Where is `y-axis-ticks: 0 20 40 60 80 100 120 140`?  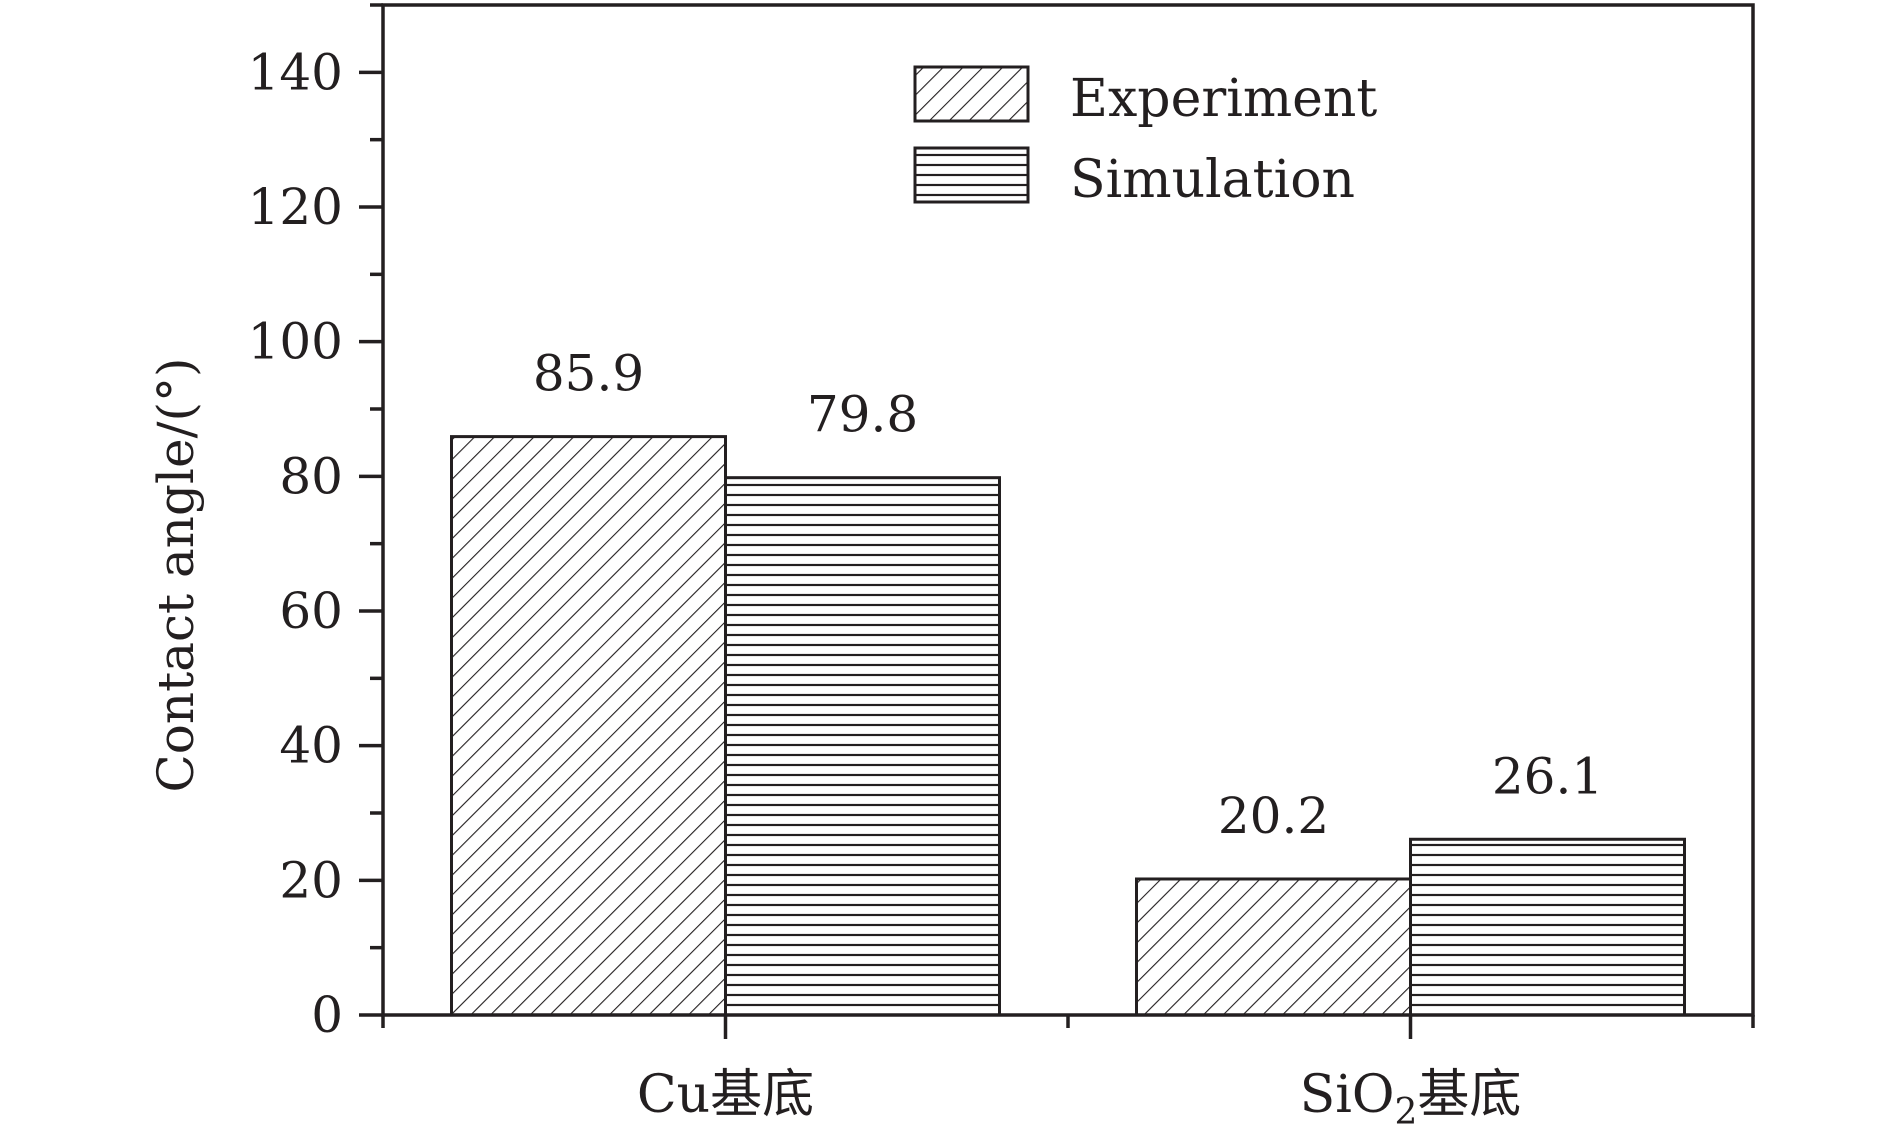 y-axis-ticks: 0 20 40 60 80 100 120 140 is located at coordinates (315, 523).